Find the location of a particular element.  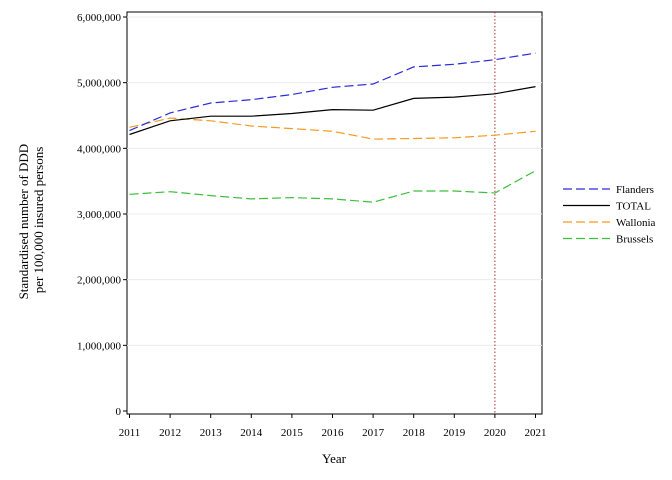

x-tick-label: 2011 is located at coordinates (130, 433).